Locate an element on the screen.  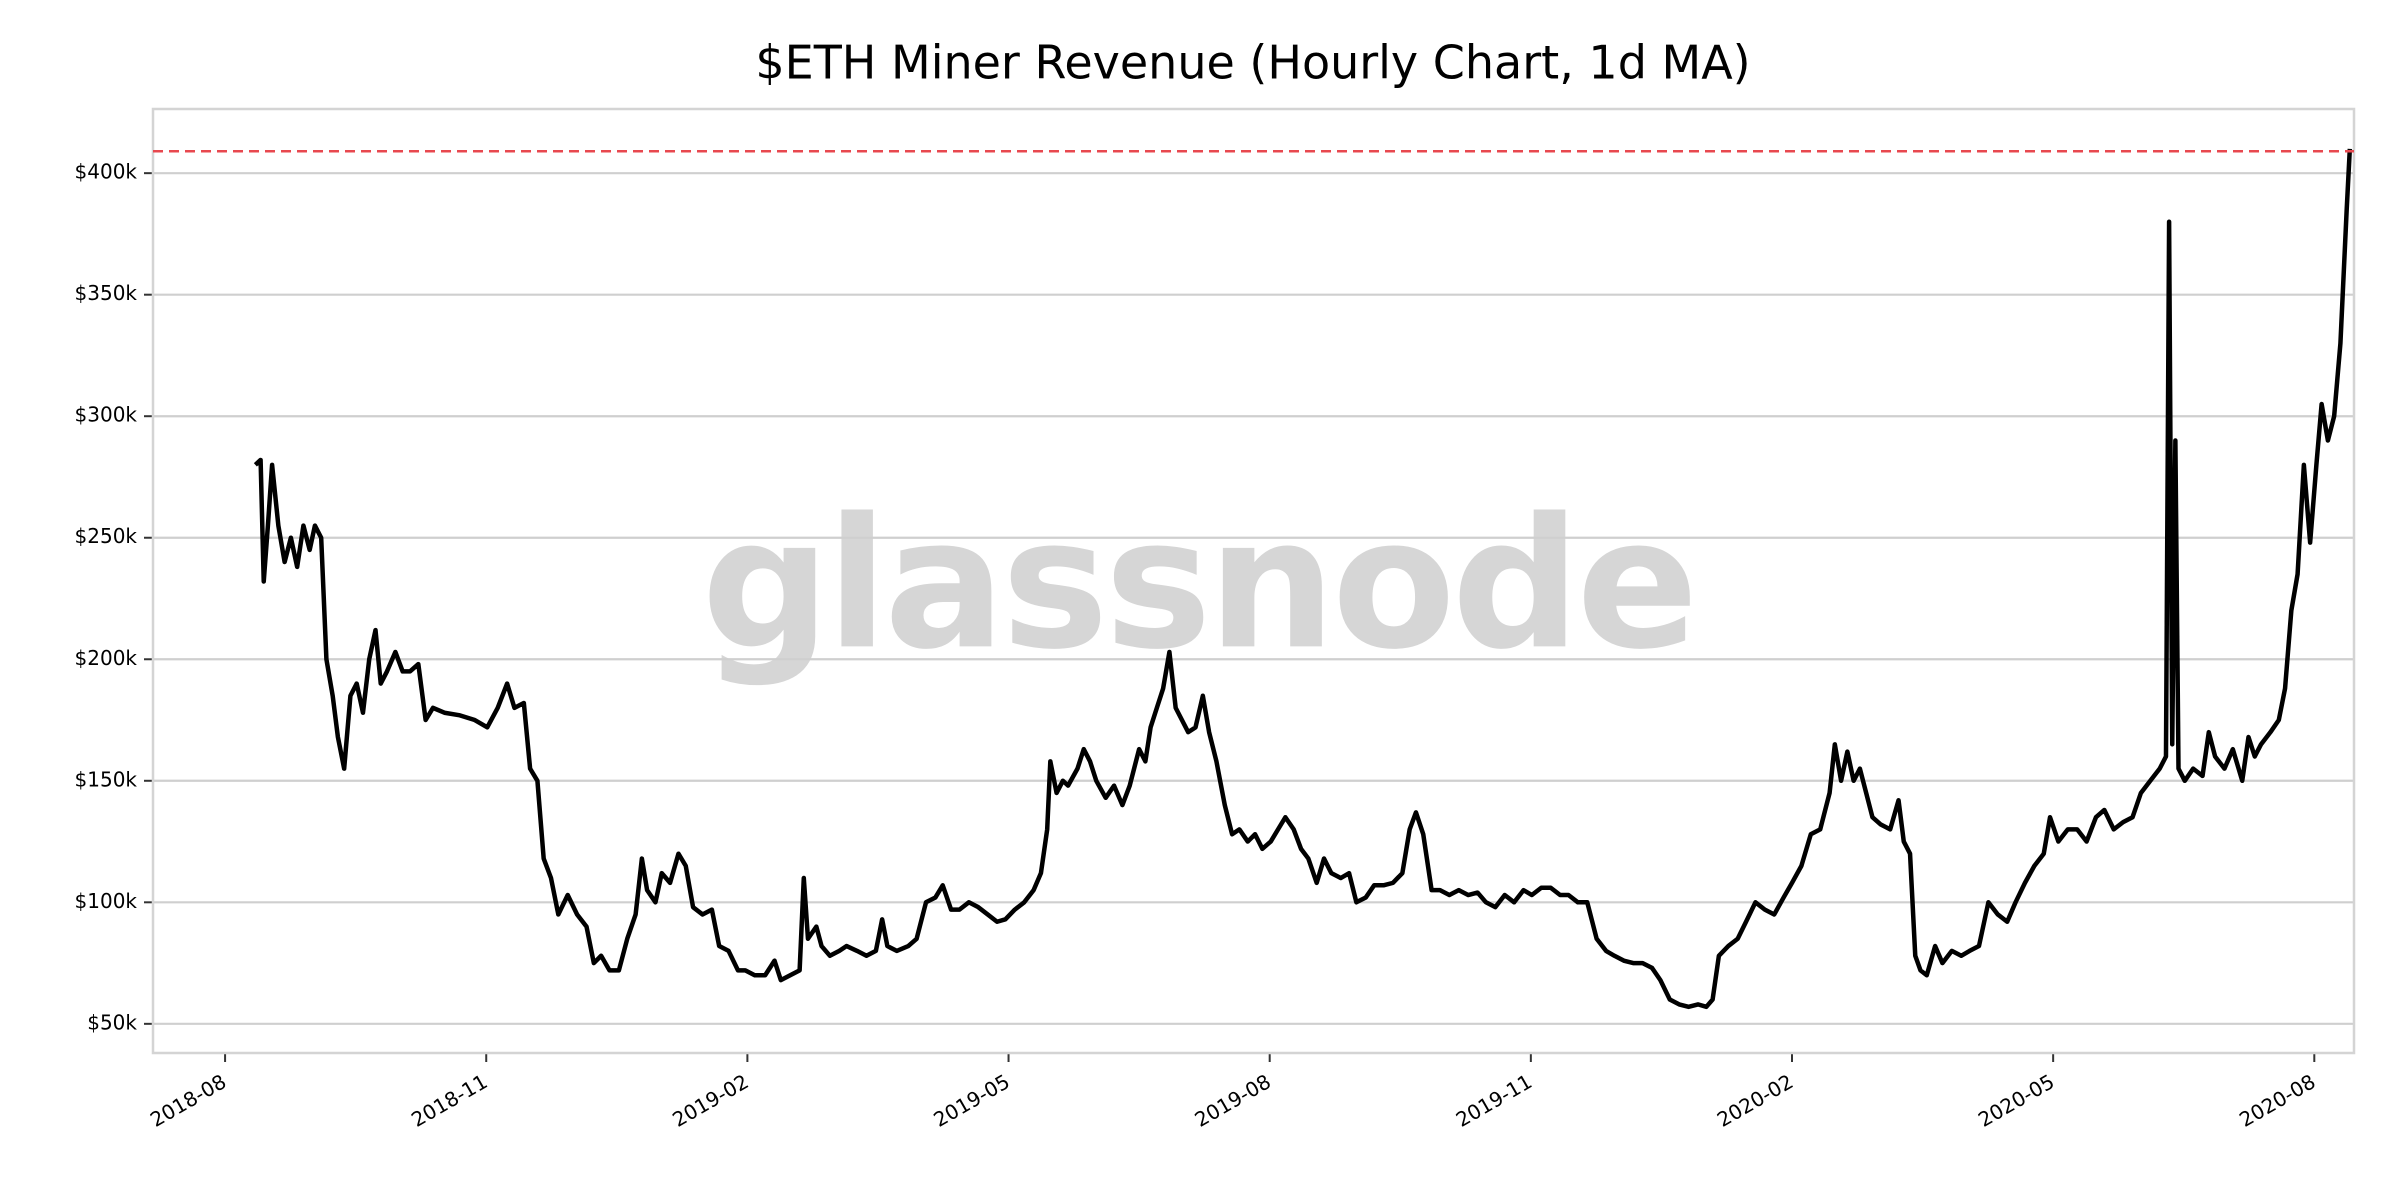
y-tick-label: $300k is located at coordinates (106, 415).